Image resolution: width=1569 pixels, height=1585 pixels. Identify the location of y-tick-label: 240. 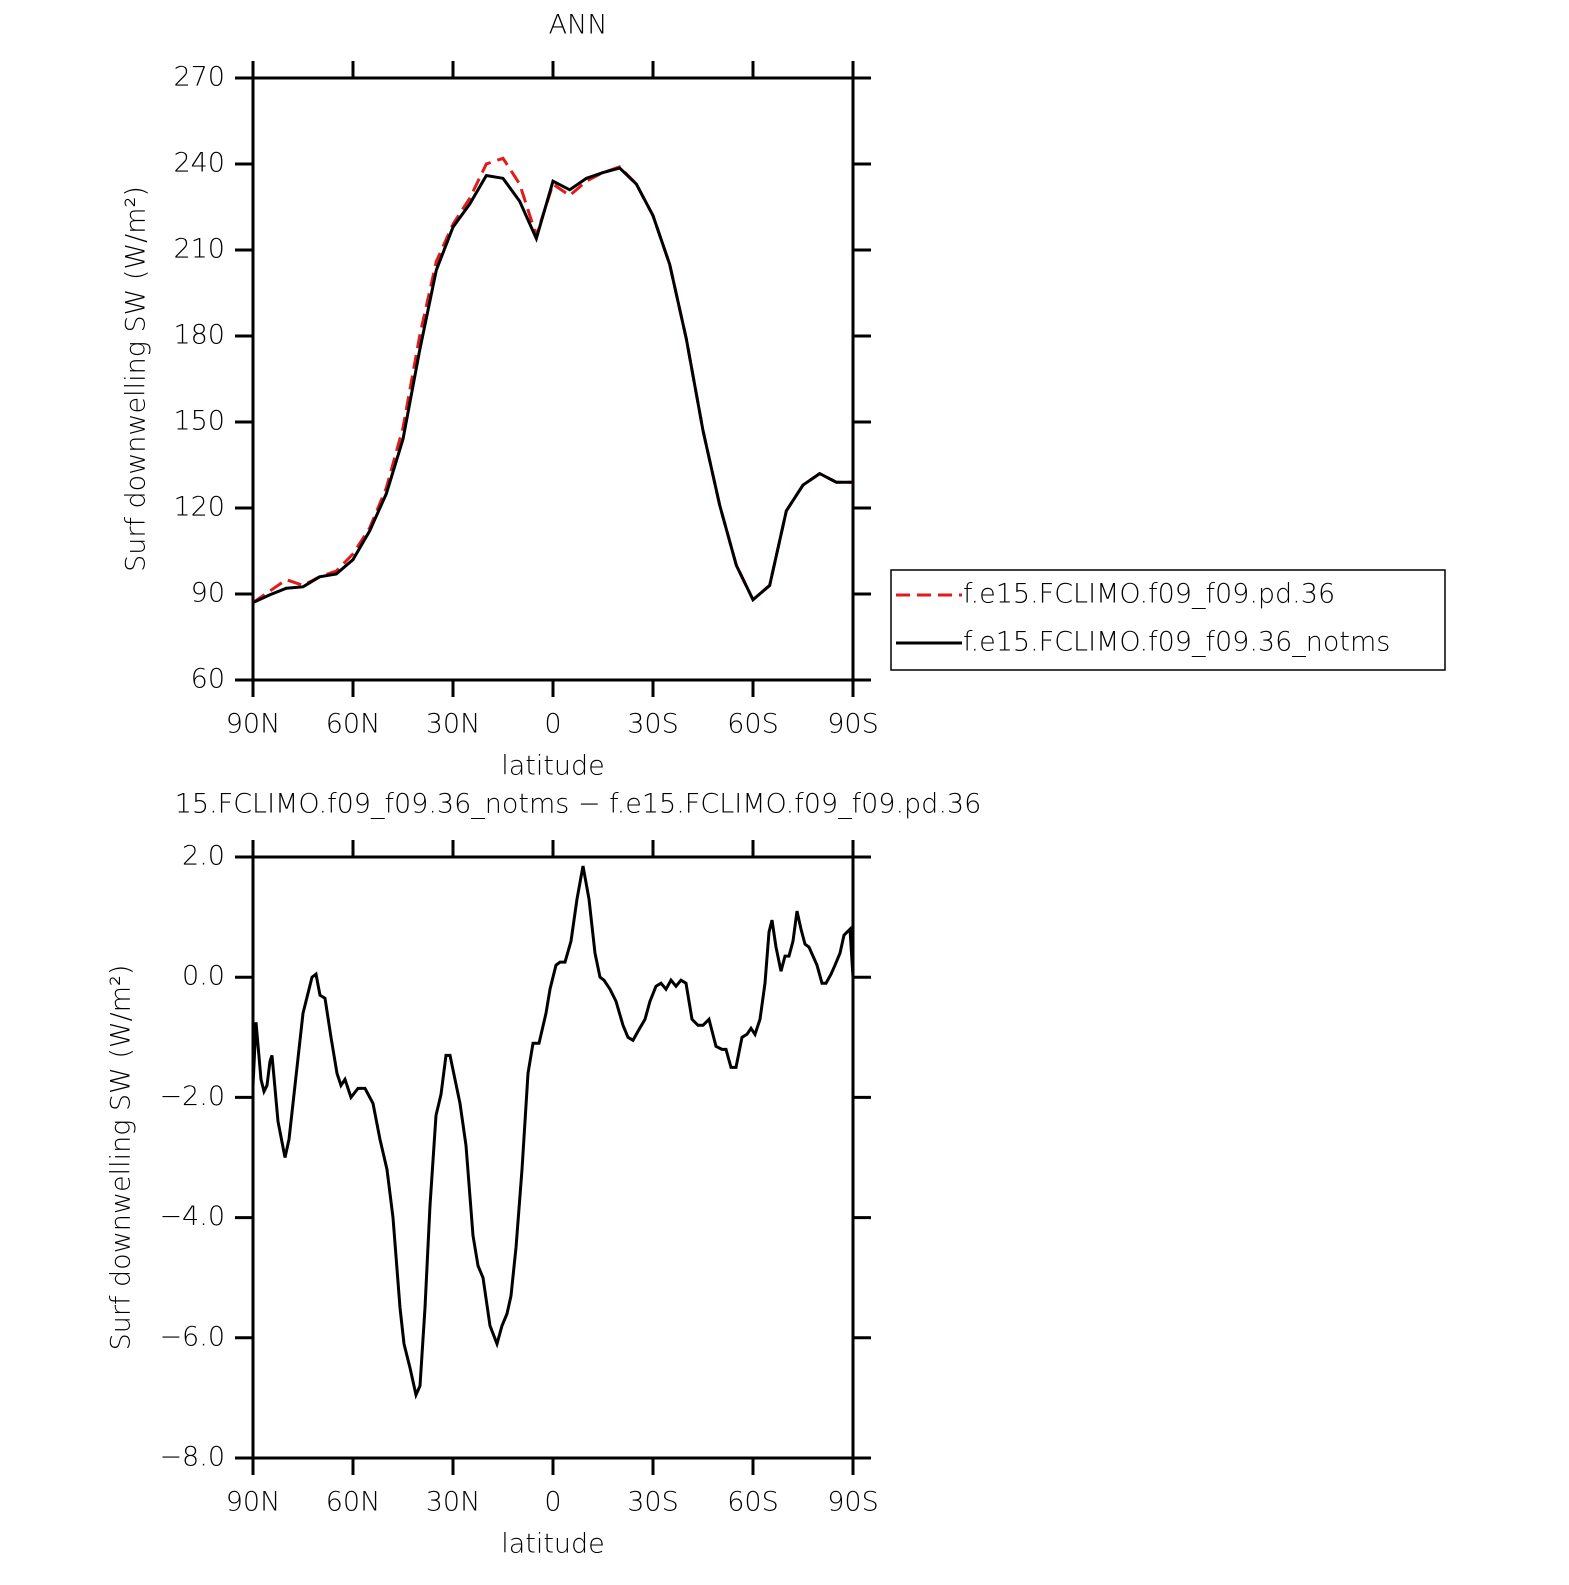
(199, 163).